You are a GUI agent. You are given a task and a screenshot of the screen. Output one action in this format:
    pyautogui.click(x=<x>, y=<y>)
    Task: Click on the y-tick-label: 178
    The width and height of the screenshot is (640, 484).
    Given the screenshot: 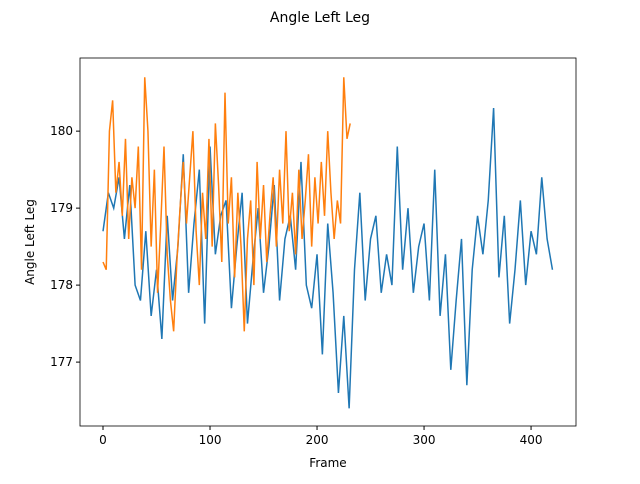 What is the action you would take?
    pyautogui.click(x=61, y=285)
    